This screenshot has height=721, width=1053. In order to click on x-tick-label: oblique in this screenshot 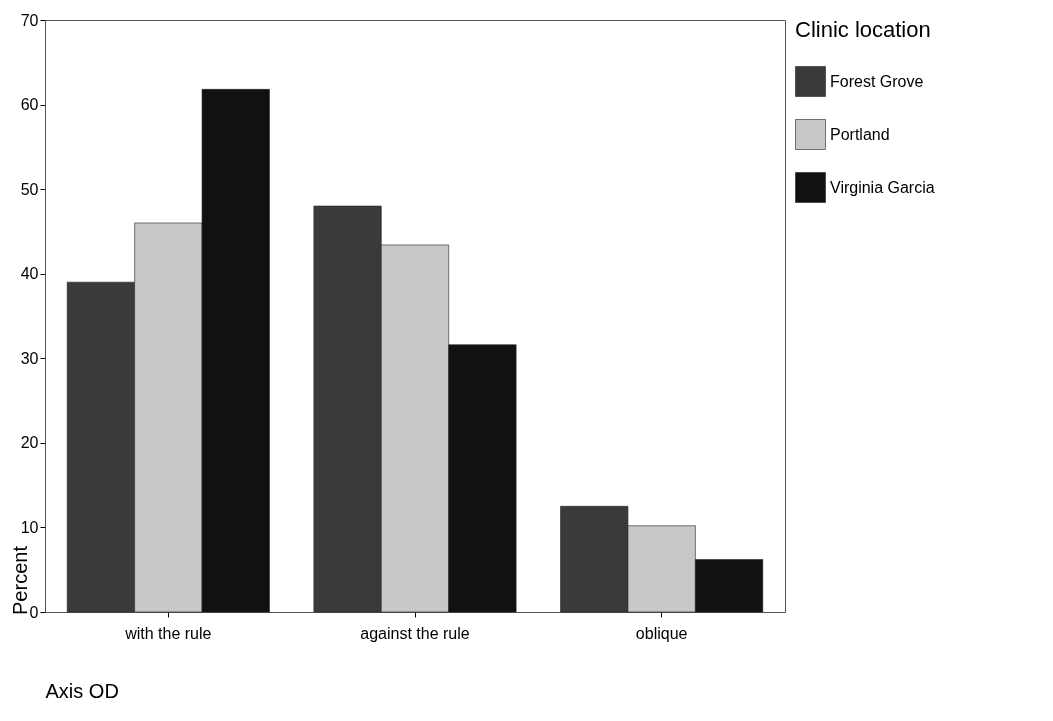, I will do `click(661, 633)`.